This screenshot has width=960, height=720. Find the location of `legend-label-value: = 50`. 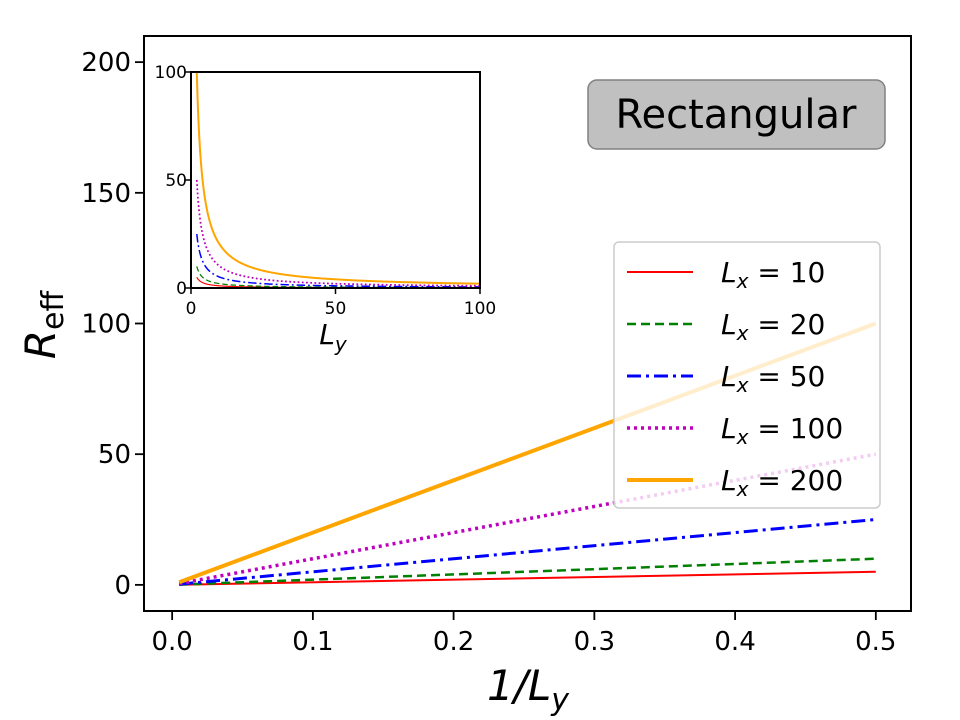

legend-label-value: = 50 is located at coordinates (786, 376).